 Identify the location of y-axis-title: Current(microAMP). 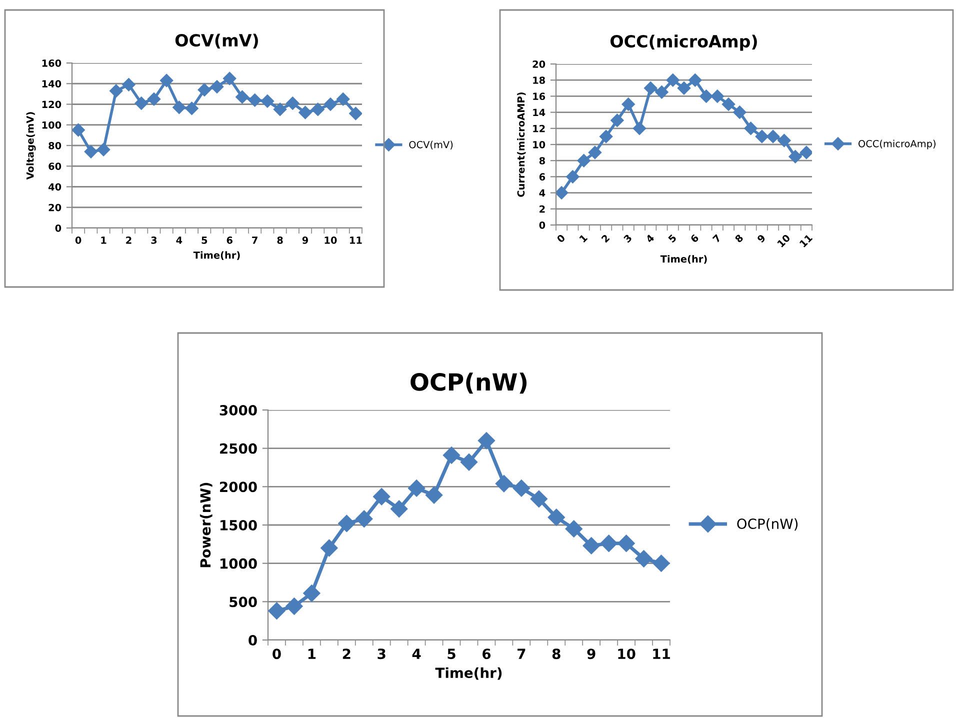
(521, 144).